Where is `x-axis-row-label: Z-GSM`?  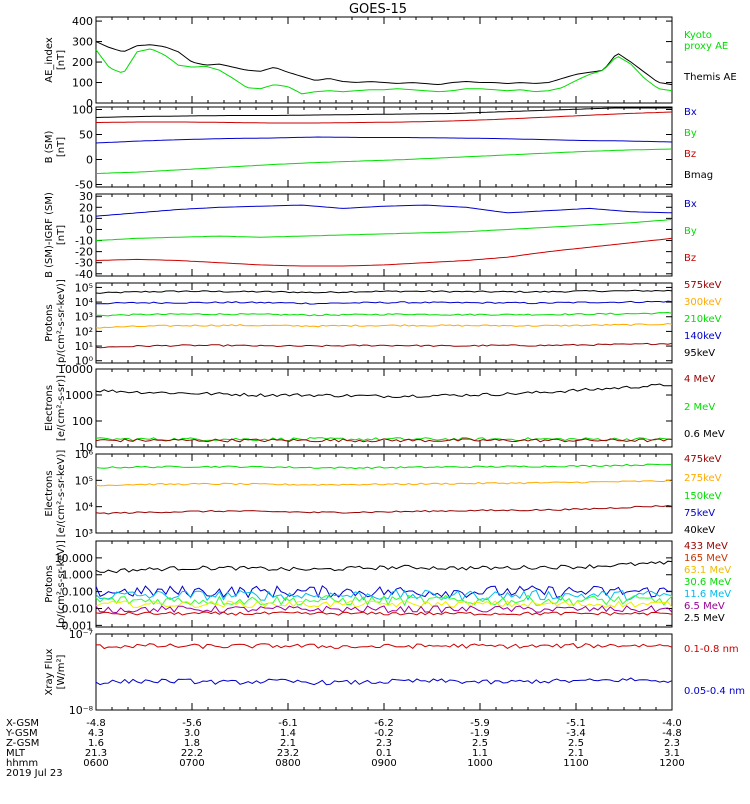 x-axis-row-label: Z-GSM is located at coordinates (22, 743).